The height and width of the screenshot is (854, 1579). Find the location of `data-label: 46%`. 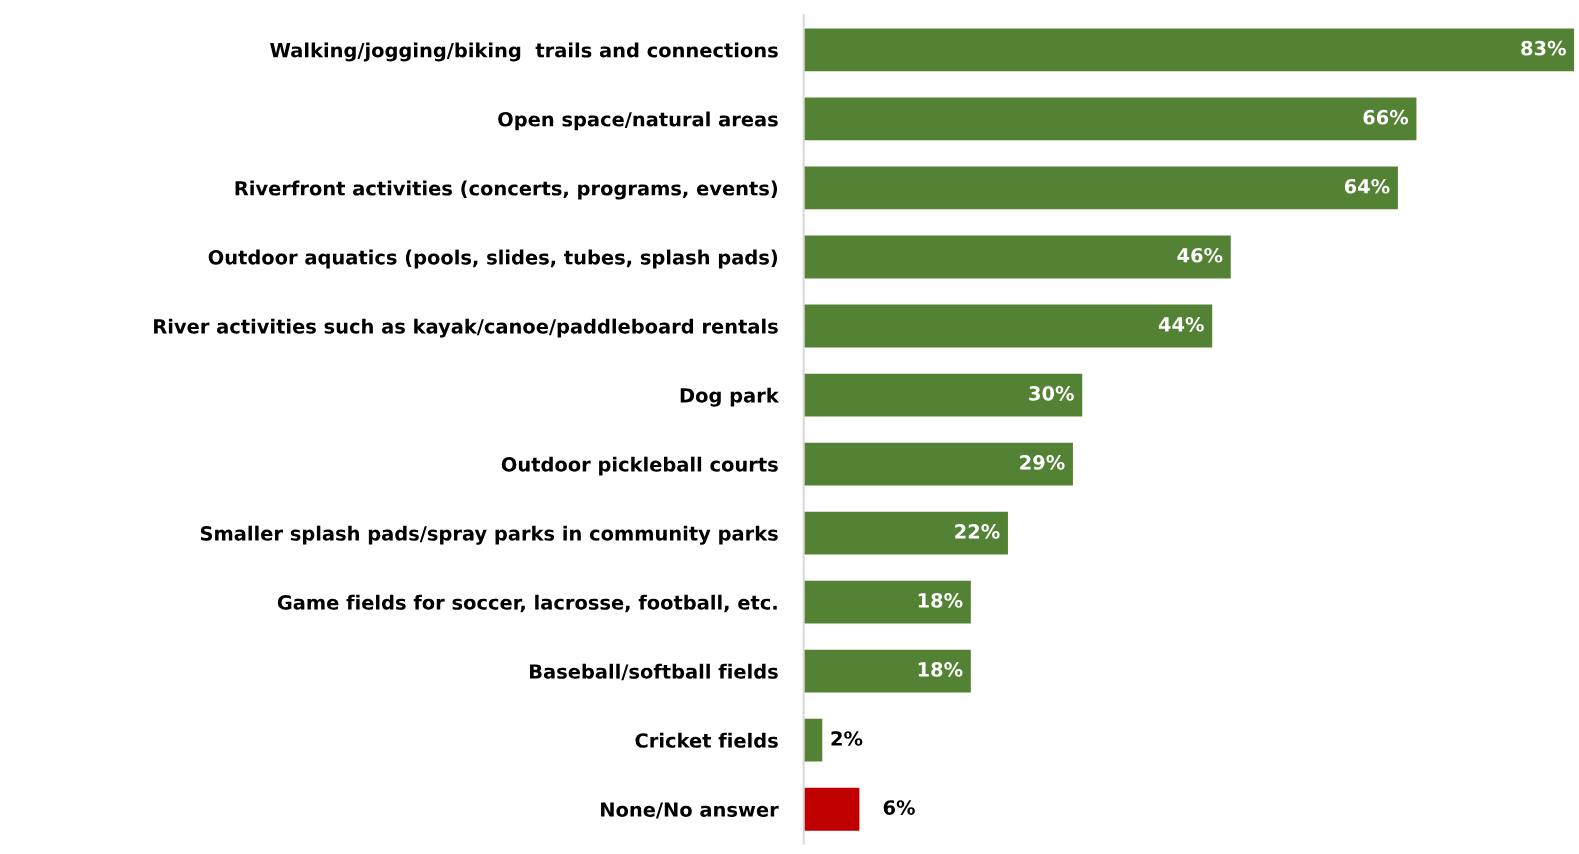

data-label: 46% is located at coordinates (1200, 255).